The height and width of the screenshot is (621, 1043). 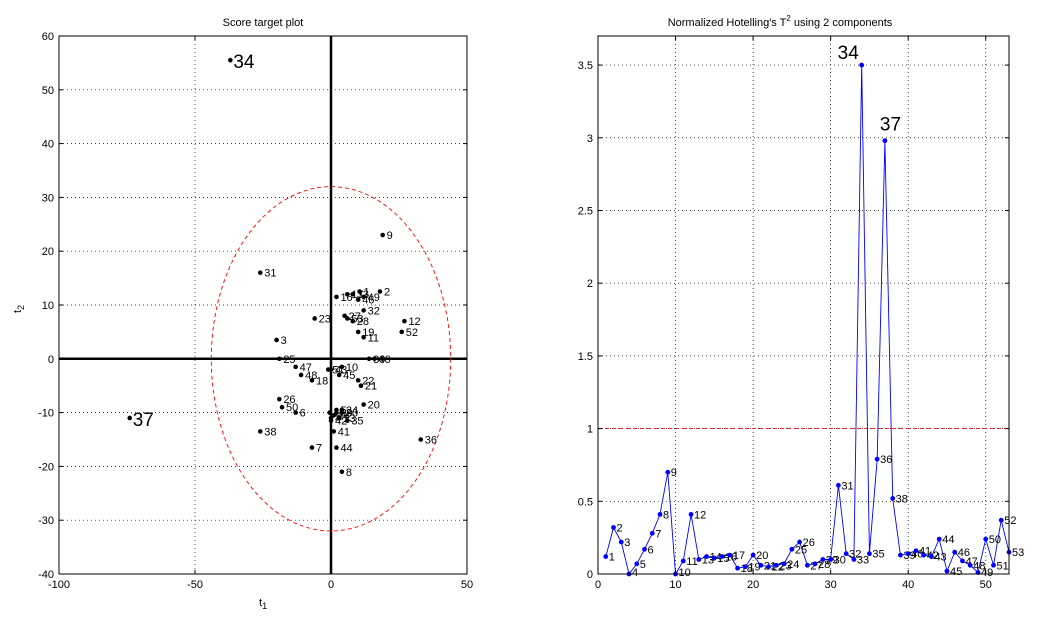 What do you see at coordinates (793, 565) in the screenshot?
I see `series-label-24: 24` at bounding box center [793, 565].